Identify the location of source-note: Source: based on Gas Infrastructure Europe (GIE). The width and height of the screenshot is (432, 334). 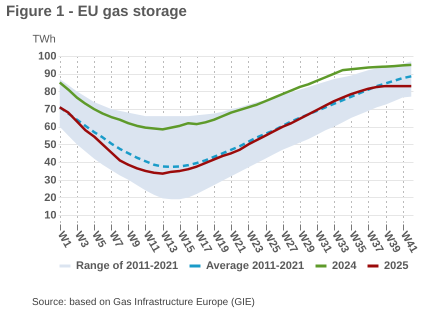
(143, 302).